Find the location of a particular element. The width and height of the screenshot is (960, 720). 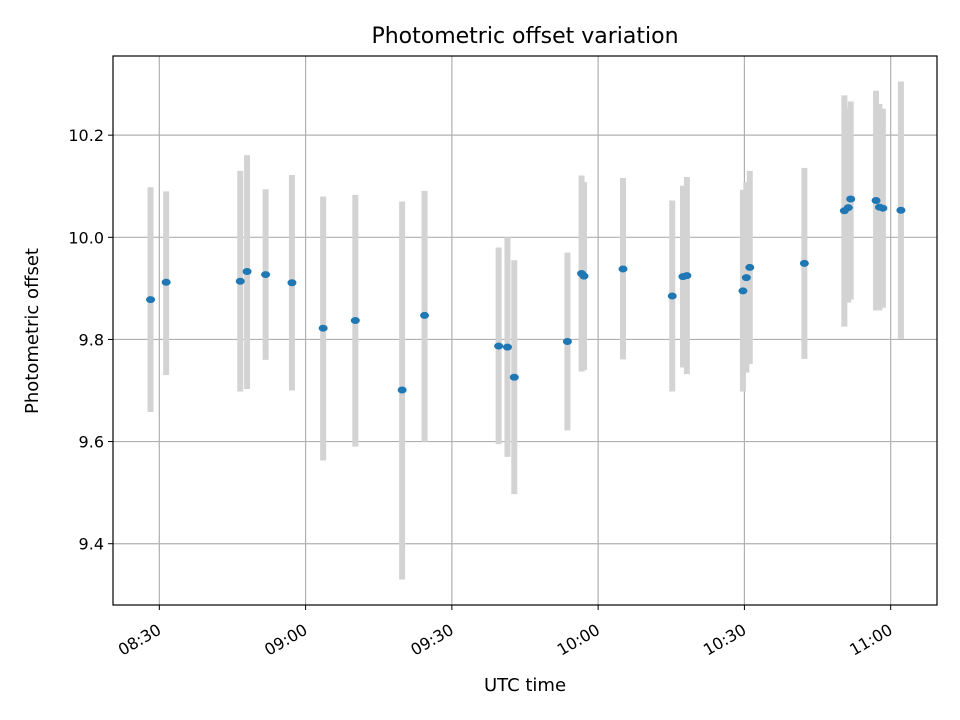

y-tick-label: 10.0 is located at coordinates (86, 237).